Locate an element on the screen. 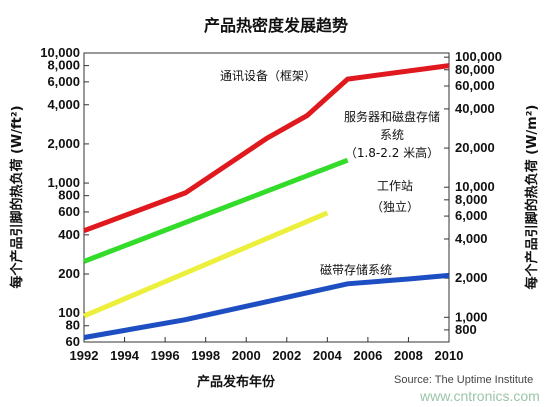 This screenshot has width=553, height=407. right-tick-label: 40,000 is located at coordinates (475, 108).